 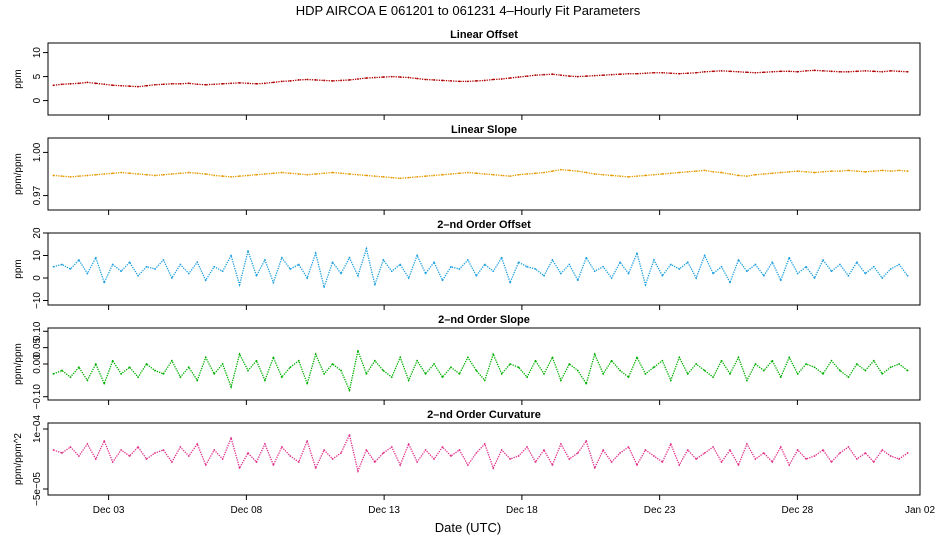 What do you see at coordinates (37, 195) in the screenshot?
I see `y-tick-label: 0.97` at bounding box center [37, 195].